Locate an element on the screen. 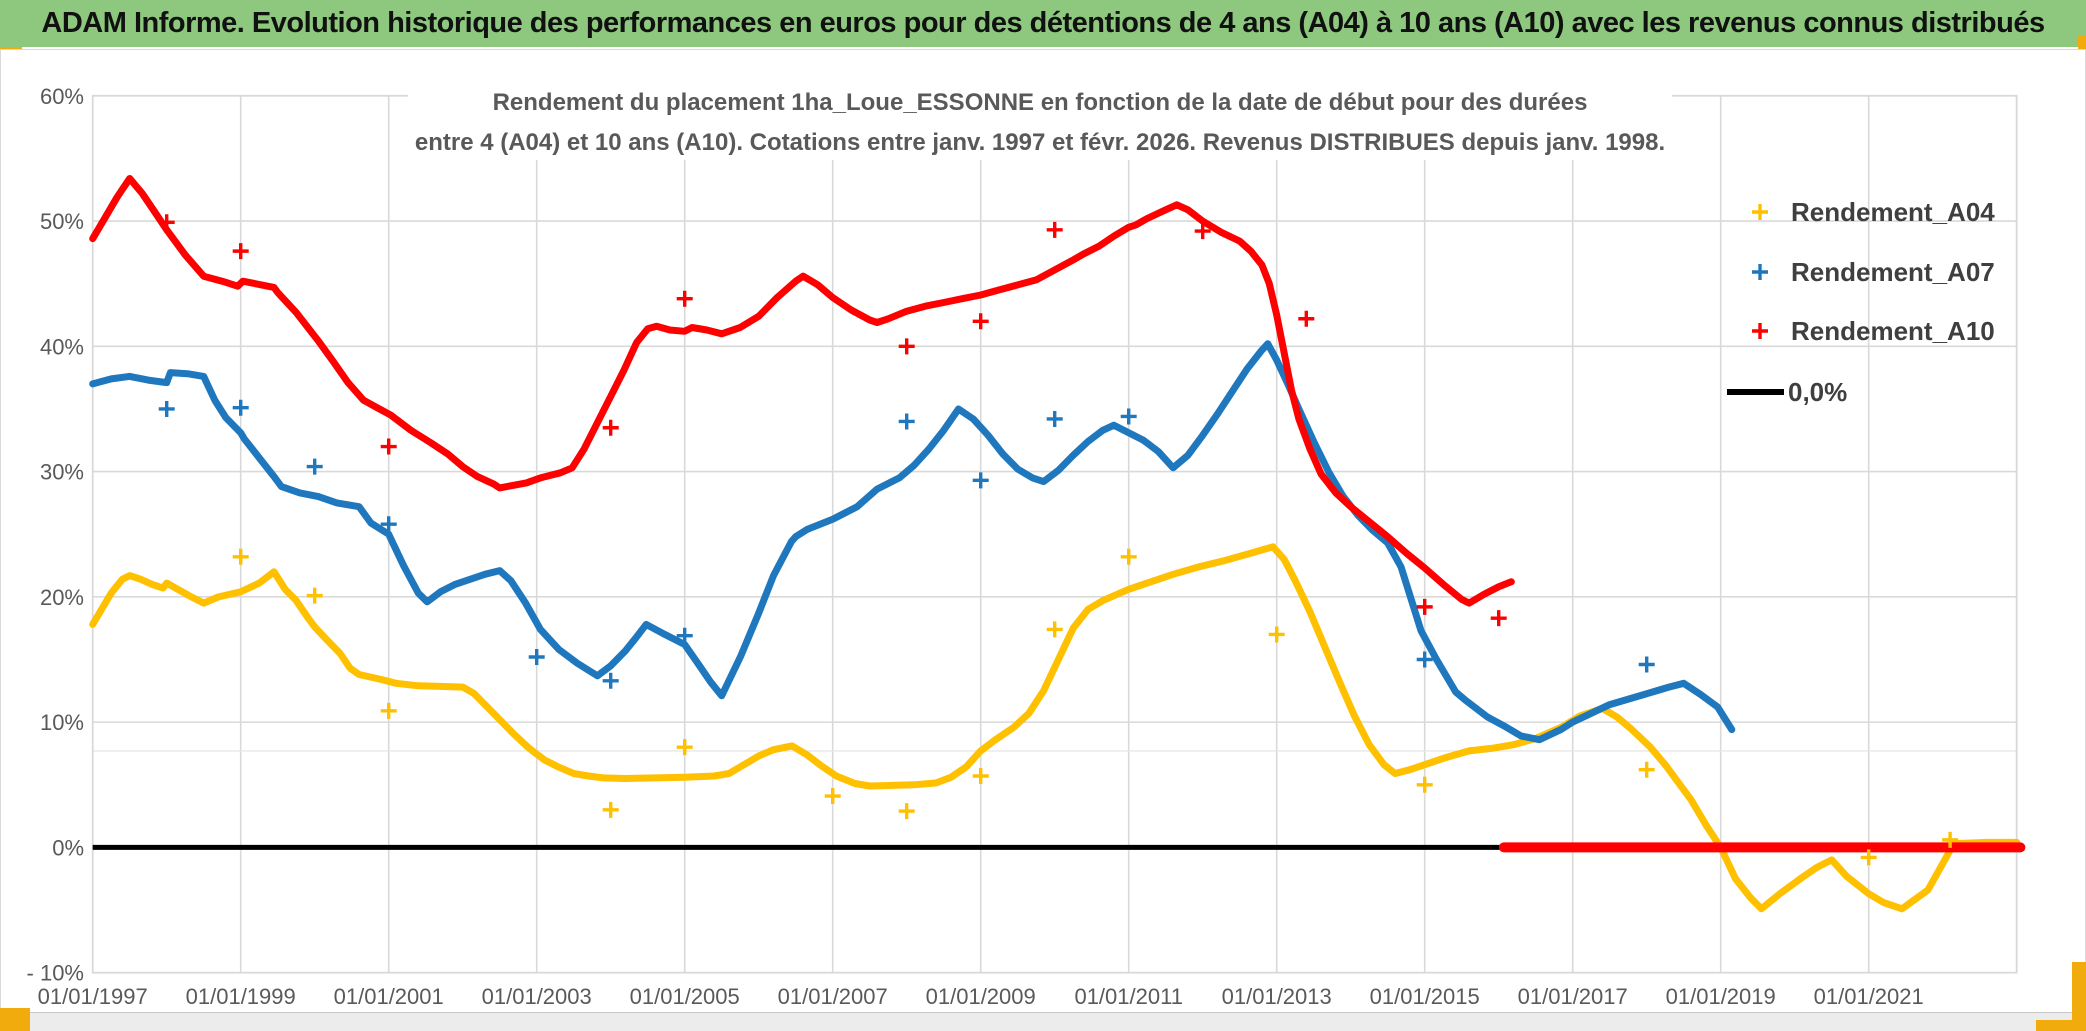  x-axis-tick-label: 01/01/2009 is located at coordinates (981, 996).